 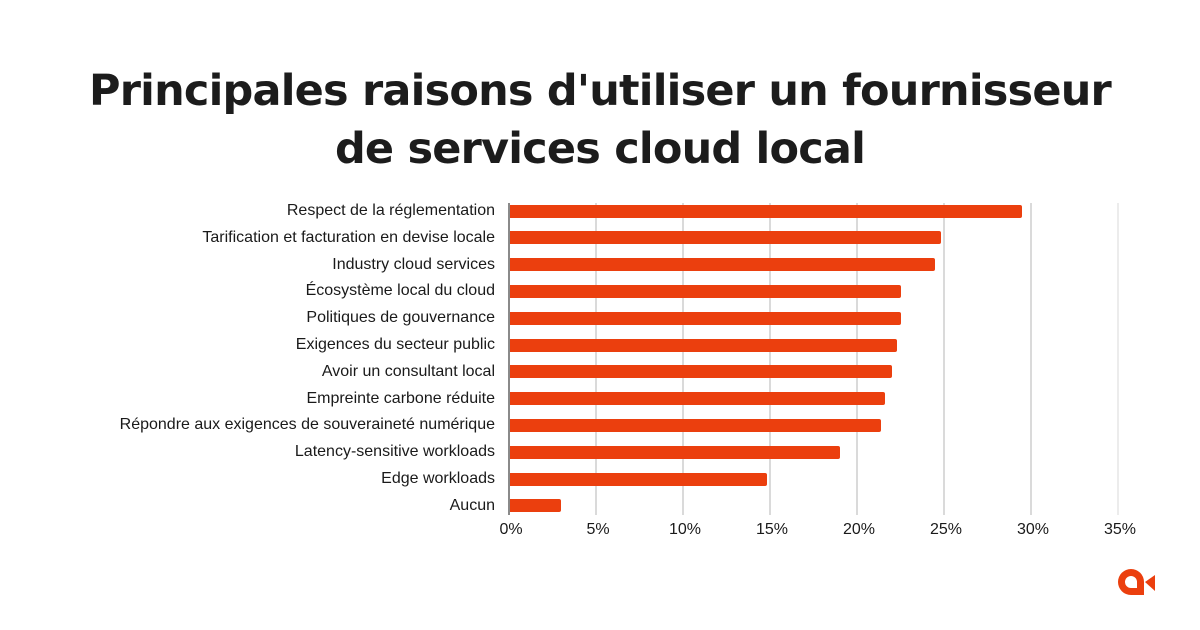 I want to click on brand-logo-icon, so click(x=1136, y=582).